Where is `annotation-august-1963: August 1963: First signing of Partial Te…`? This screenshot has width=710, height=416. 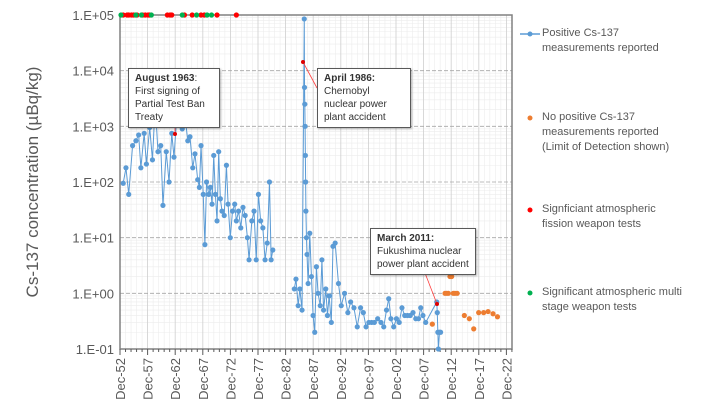 annotation-august-1963: August 1963: First signing of Partial Te… is located at coordinates (174, 98).